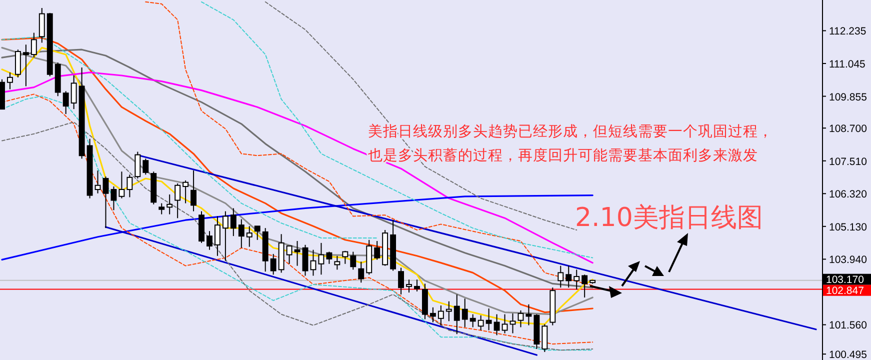 The image size is (871, 360). I want to click on y-tick-label: 109.855, so click(848, 97).